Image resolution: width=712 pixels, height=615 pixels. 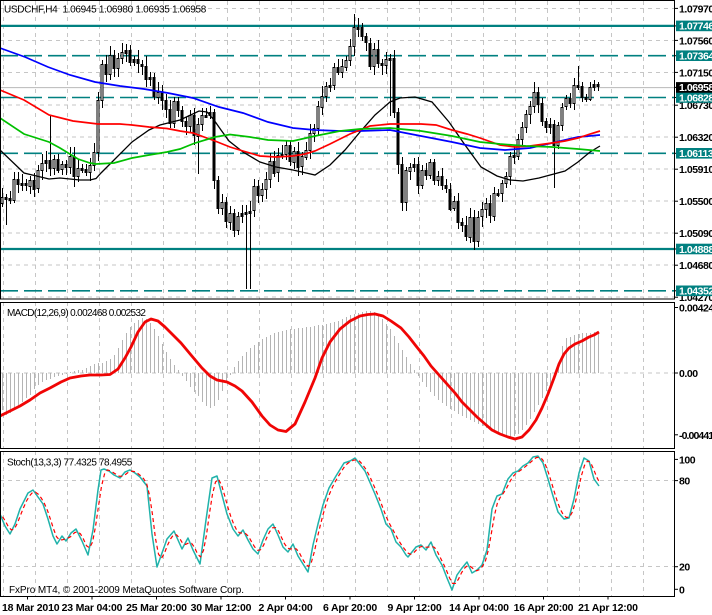 I want to click on svg-text: 0.004247, so click(x=695, y=309).